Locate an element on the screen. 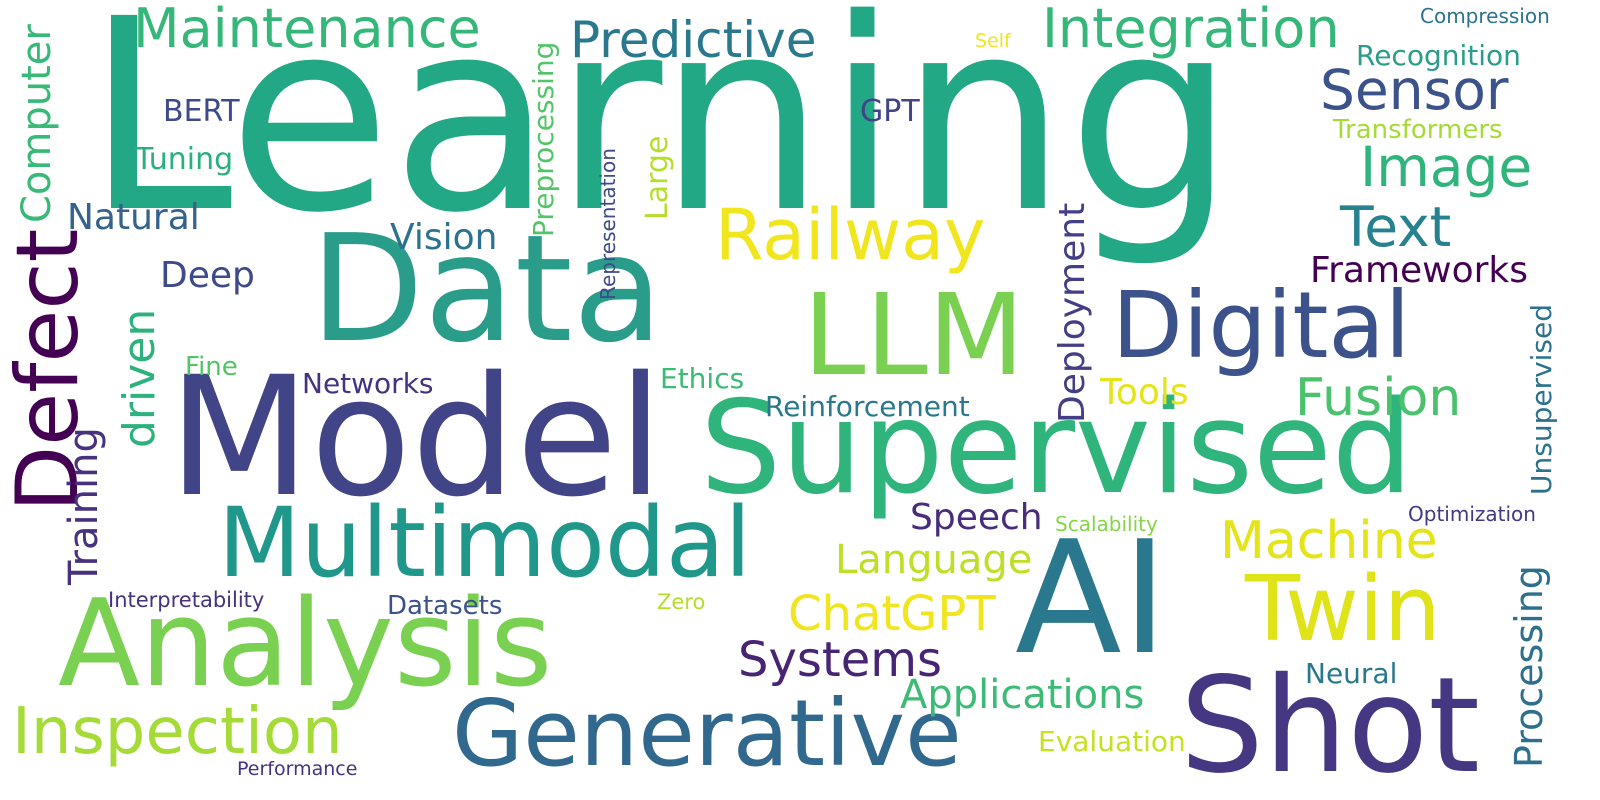 The width and height of the screenshot is (1600, 800). word-multimodal: Multimodal is located at coordinates (485, 543).